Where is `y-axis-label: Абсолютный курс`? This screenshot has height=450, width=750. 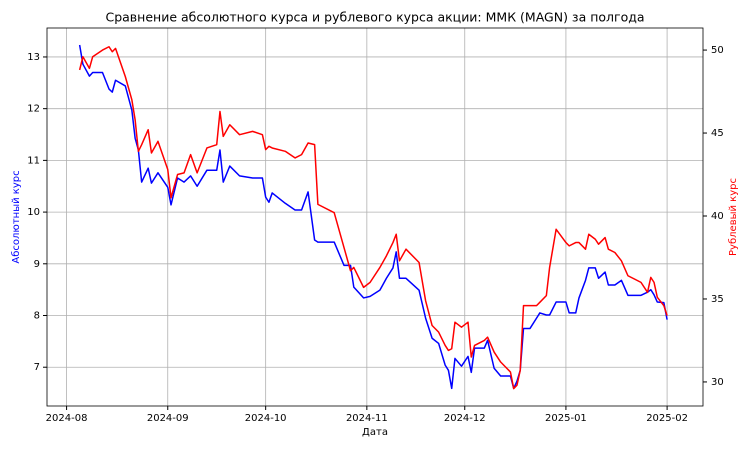 y-axis-label: Абсолютный курс is located at coordinates (16, 216).